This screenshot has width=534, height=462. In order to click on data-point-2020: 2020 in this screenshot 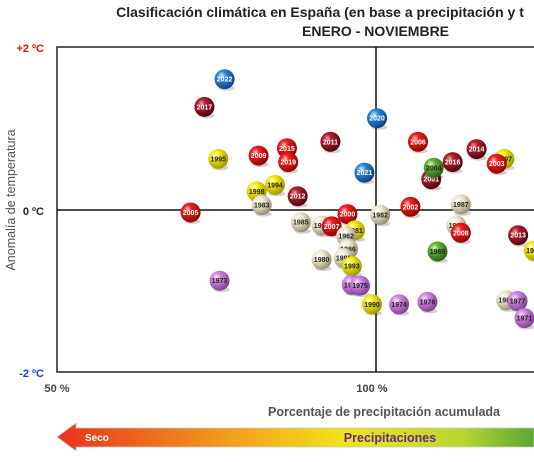, I will do `click(377, 119)`.